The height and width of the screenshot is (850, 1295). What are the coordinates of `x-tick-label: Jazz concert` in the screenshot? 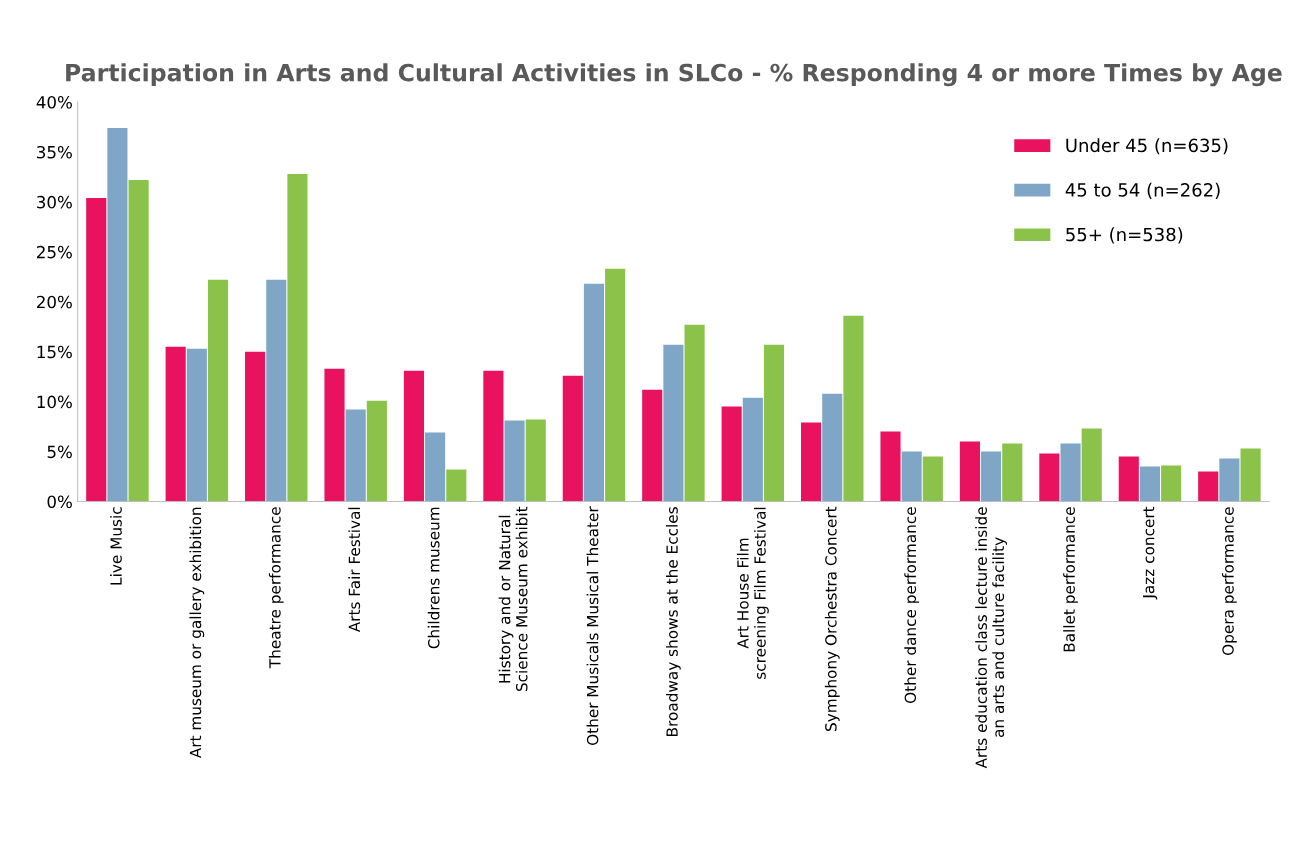 It's located at (1150, 553).